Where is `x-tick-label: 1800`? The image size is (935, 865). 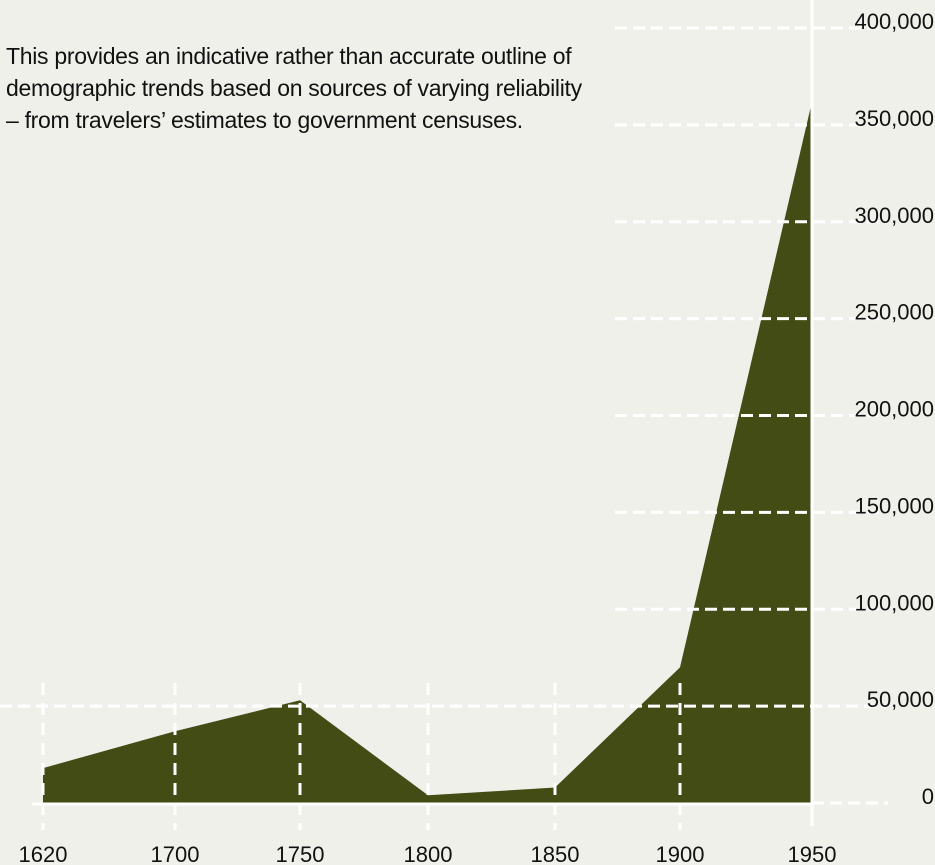
x-tick-label: 1800 is located at coordinates (428, 853).